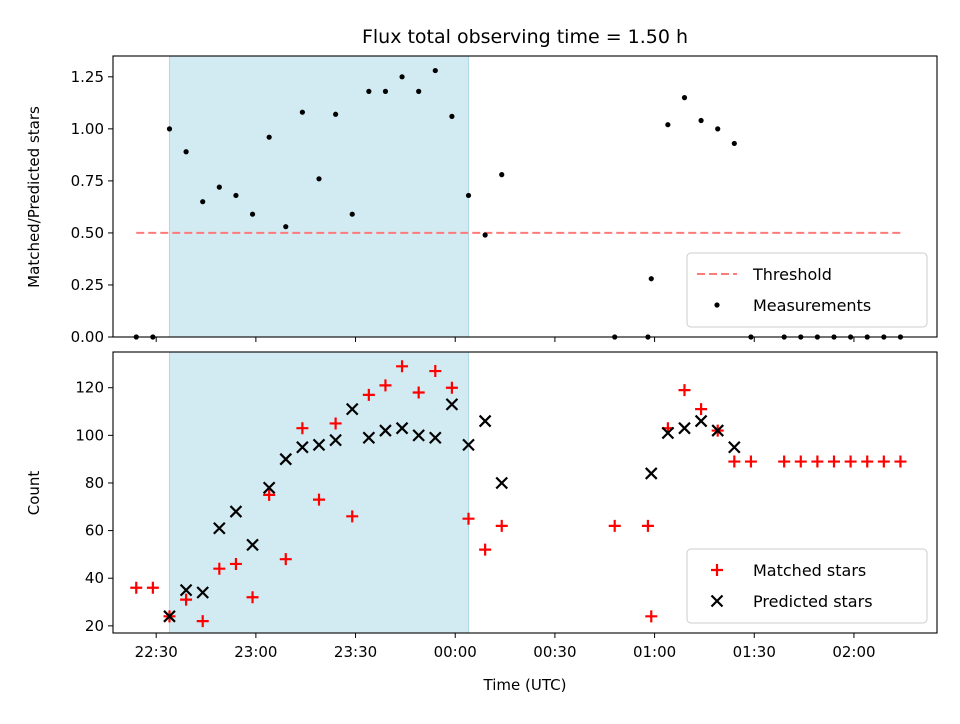  What do you see at coordinates (94, 483) in the screenshot?
I see `bottom-y-tick-label: 80` at bounding box center [94, 483].